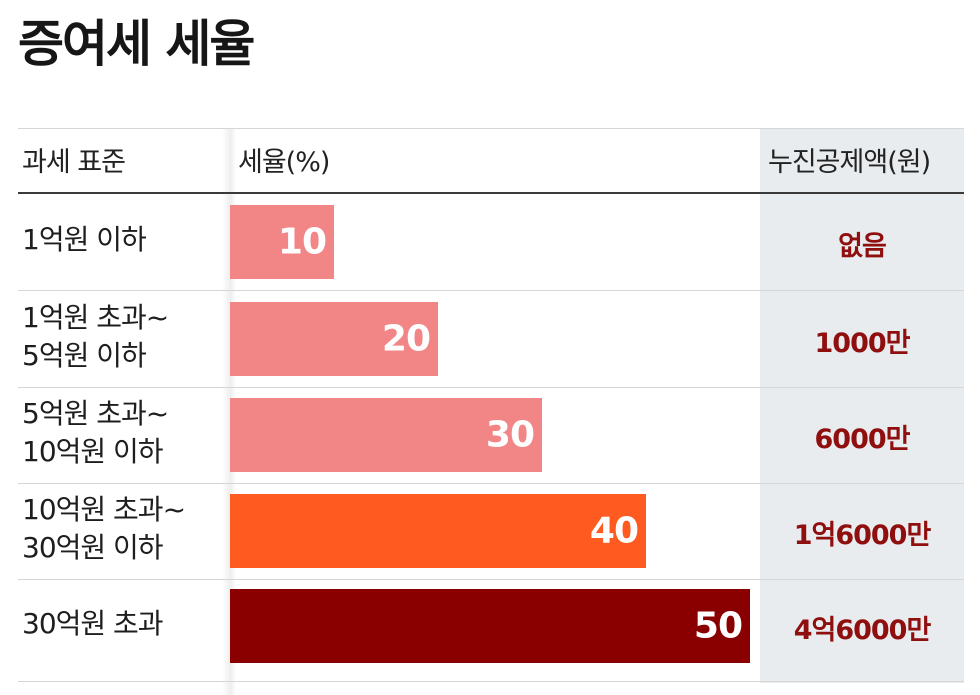 The image size is (980, 695). I want to click on rate-bar-label: 50, so click(718, 626).